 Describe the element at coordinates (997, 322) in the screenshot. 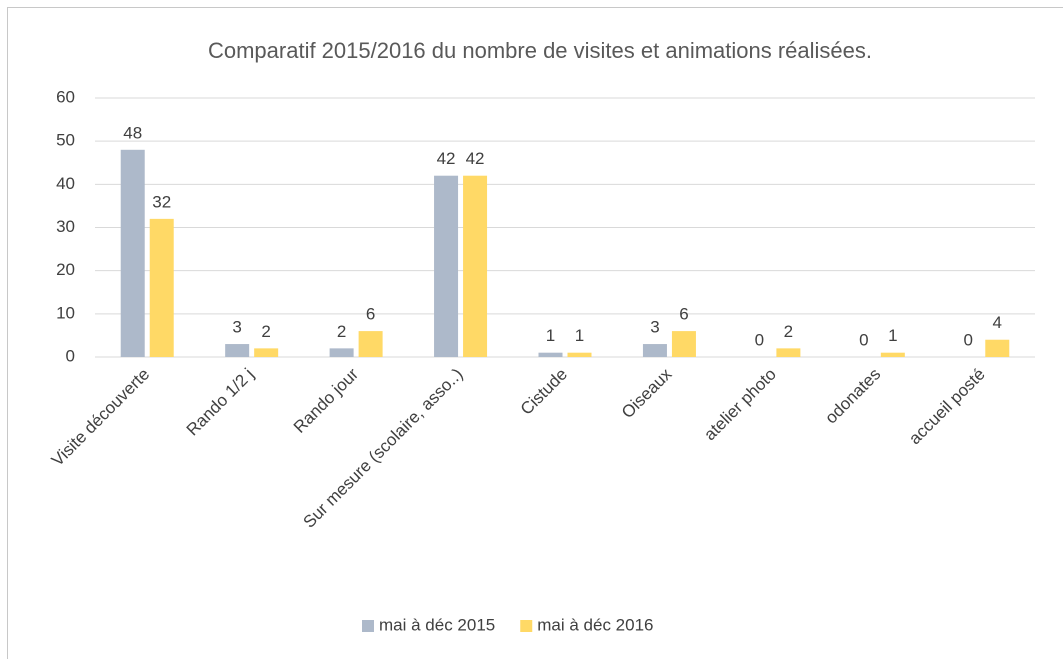

I see `data-label: 4` at that location.